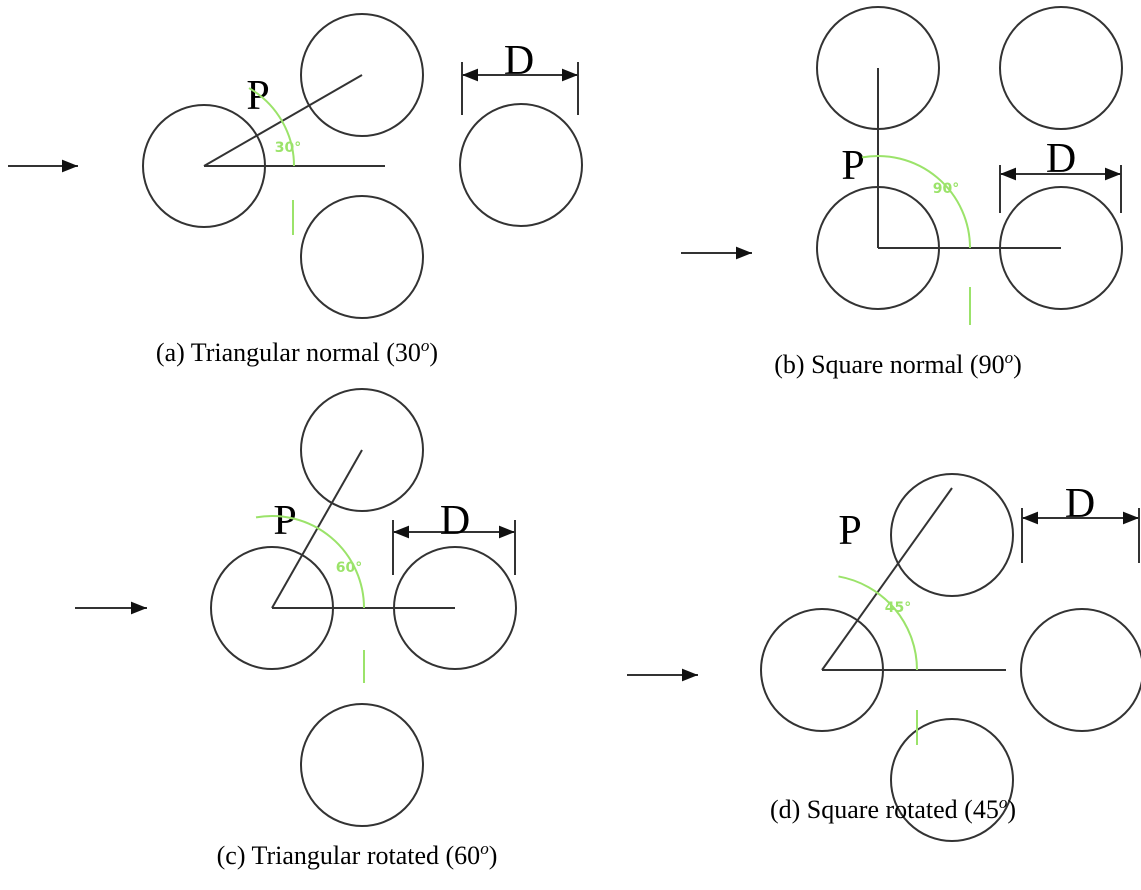  I want to click on angle-label: 60°, so click(349, 568).